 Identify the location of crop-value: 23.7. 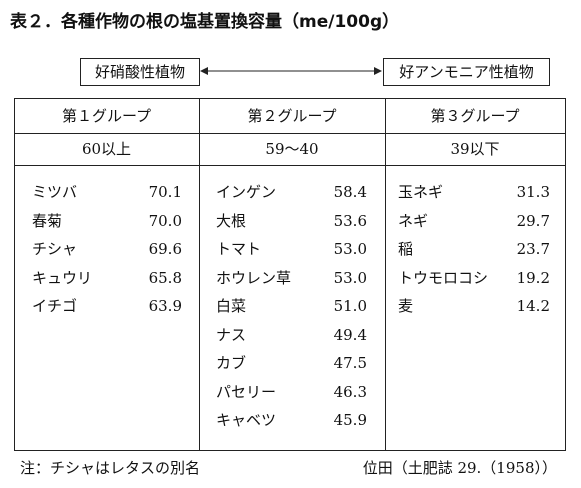
(533, 249).